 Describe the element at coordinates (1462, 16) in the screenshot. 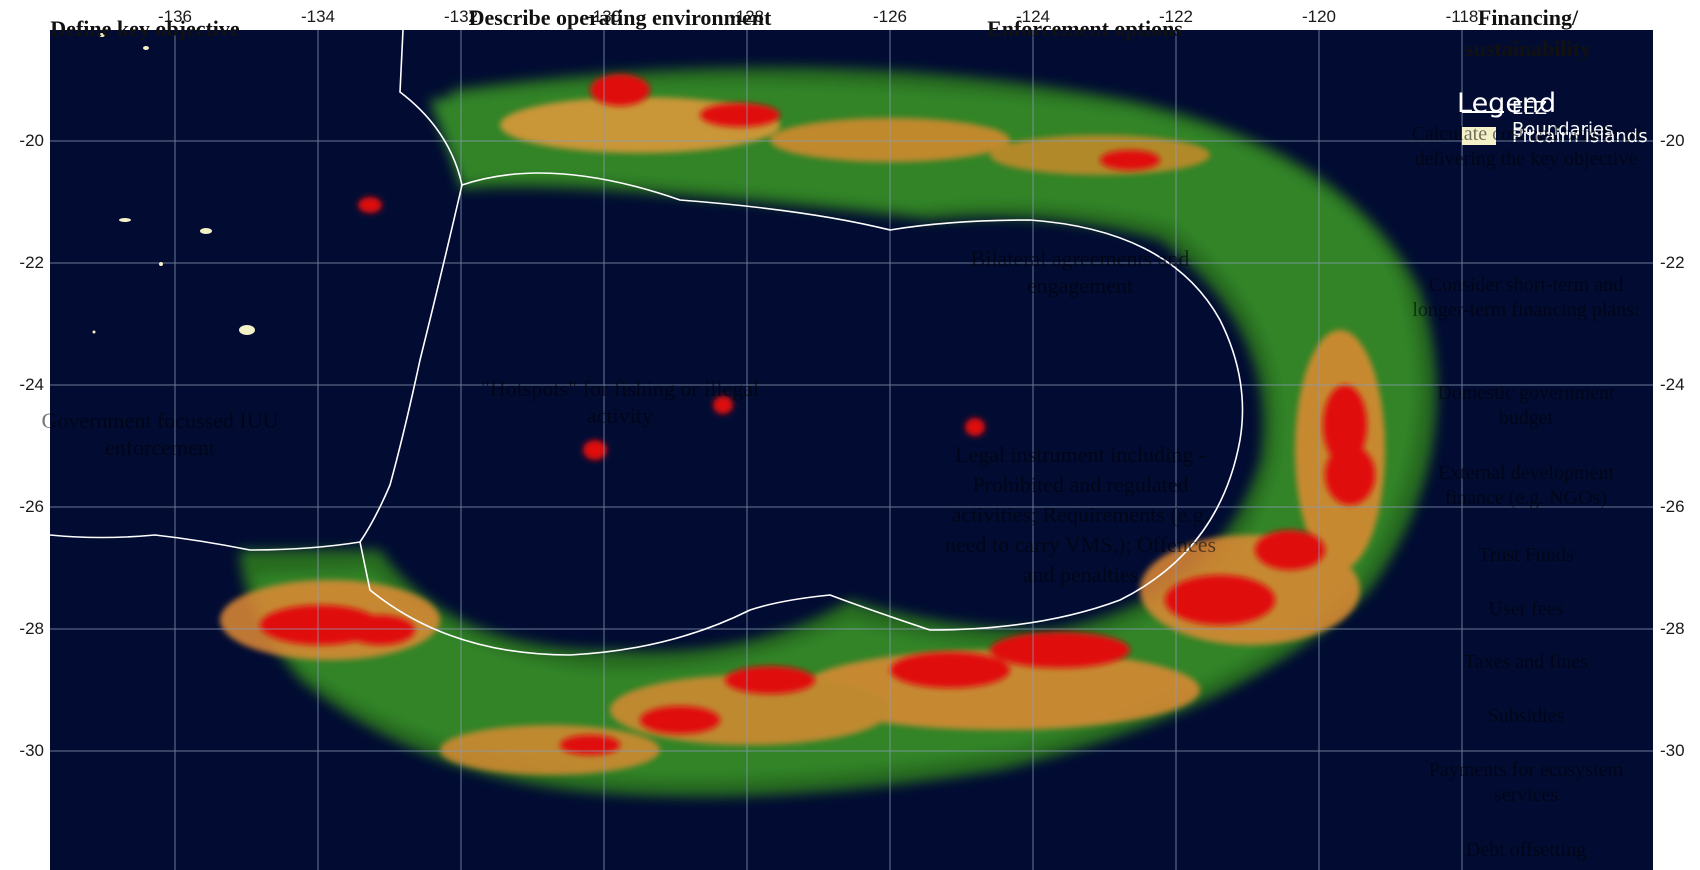

I see `lon-tick-10: -118` at that location.